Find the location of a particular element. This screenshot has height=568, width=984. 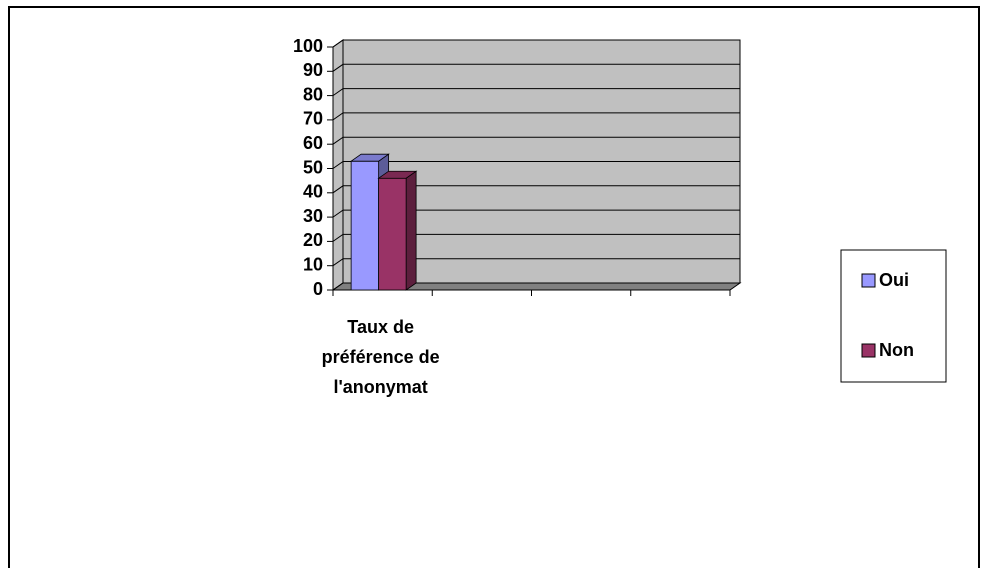

y-tick-label: 0 is located at coordinates (318, 289).